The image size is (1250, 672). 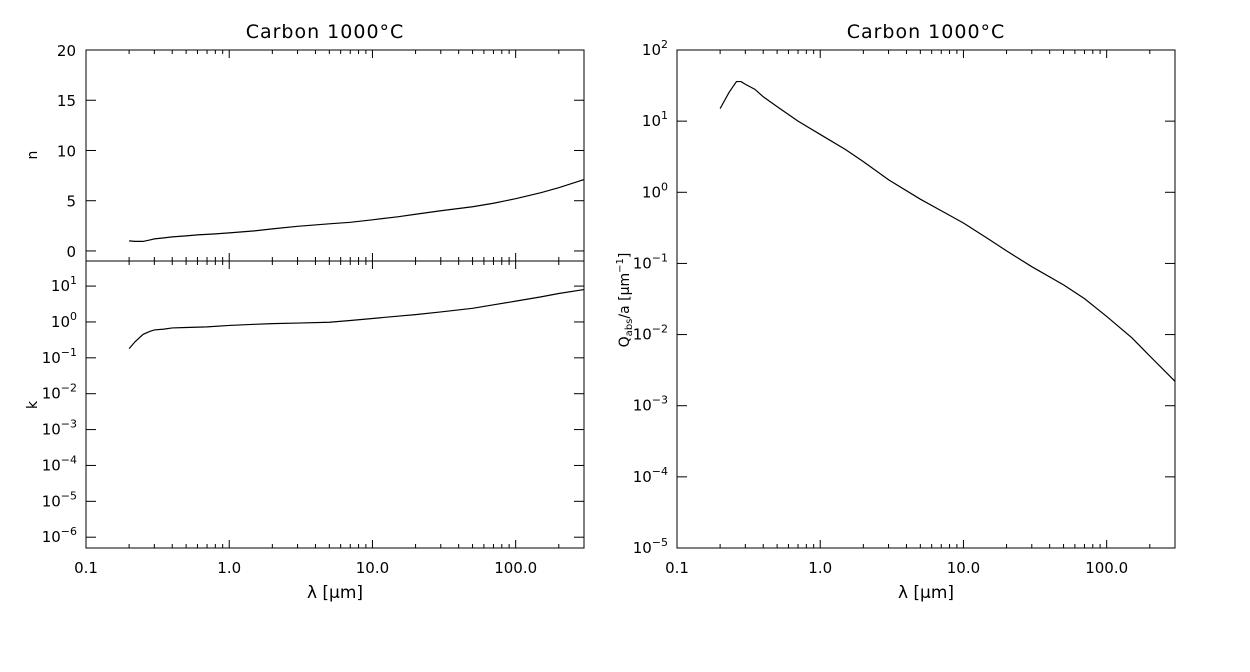 What do you see at coordinates (357, 211) in the screenshot?
I see `series-line-n` at bounding box center [357, 211].